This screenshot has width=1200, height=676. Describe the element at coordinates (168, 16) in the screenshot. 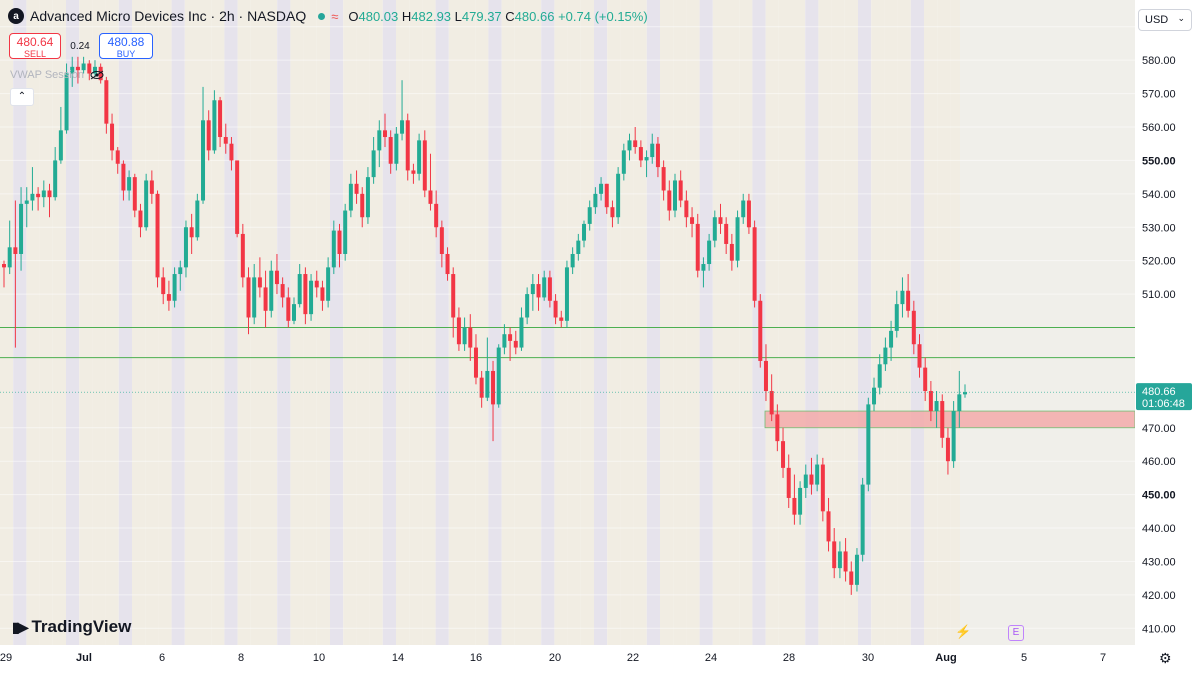

I see `symbol-title: Advanced Micro Devices Inc · 2h · NASDAQ` at that location.